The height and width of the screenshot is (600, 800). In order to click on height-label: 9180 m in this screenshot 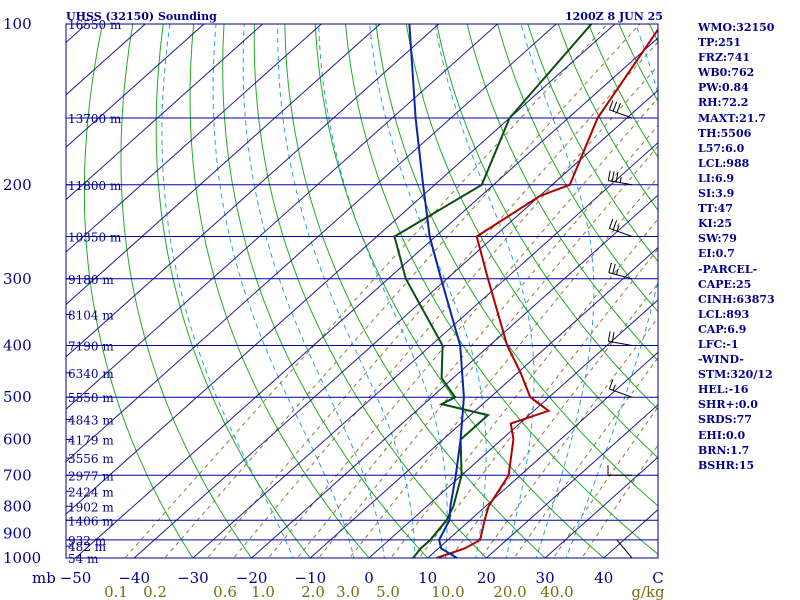, I will do `click(91, 280)`.